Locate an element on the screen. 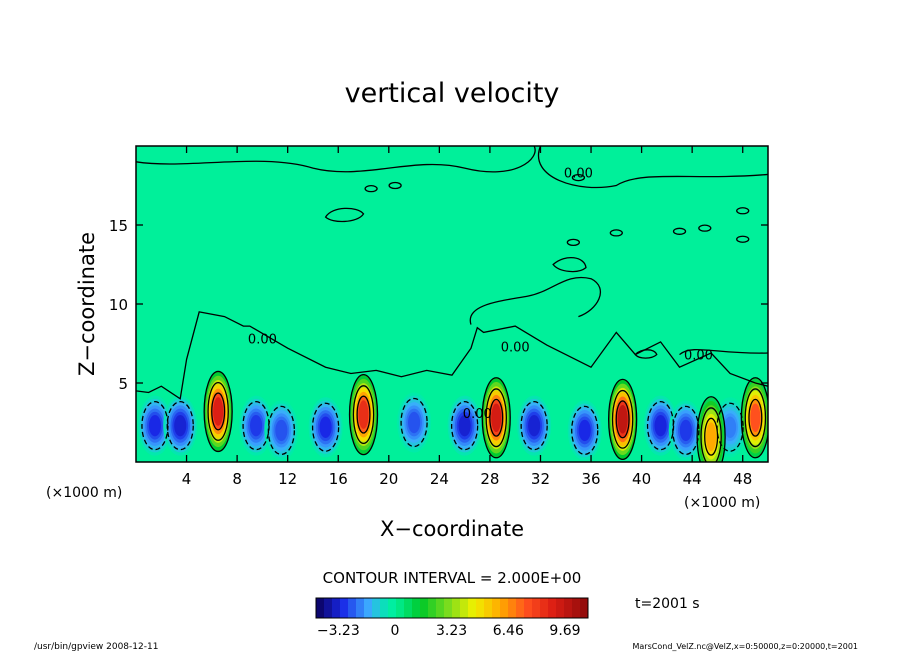 This screenshot has height=654, width=904. x-tick-label: 12 is located at coordinates (287, 479).